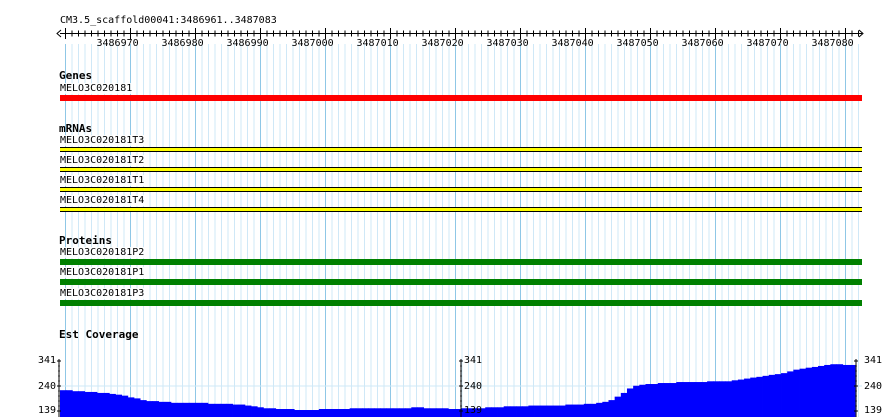  What do you see at coordinates (312, 43) in the screenshot?
I see `tick-label: 3487000` at bounding box center [312, 43].